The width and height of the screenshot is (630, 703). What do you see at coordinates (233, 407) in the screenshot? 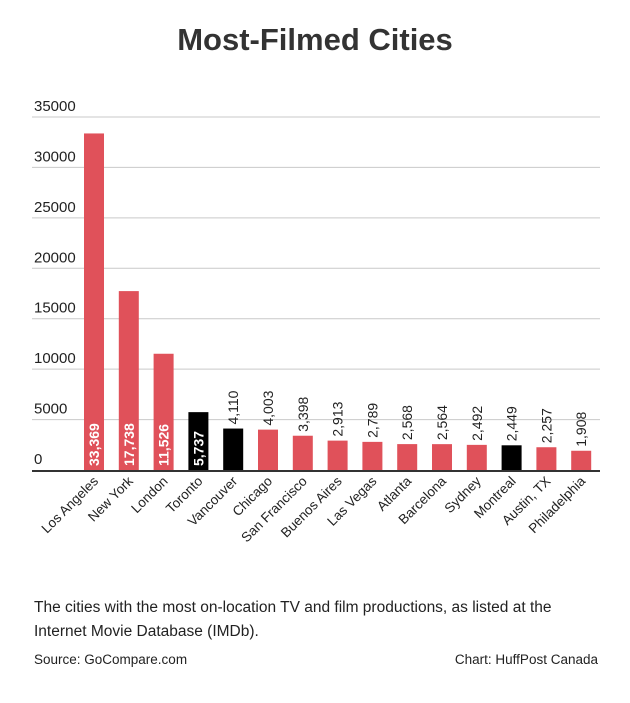
I see `value-label: 4,110` at bounding box center [233, 407].